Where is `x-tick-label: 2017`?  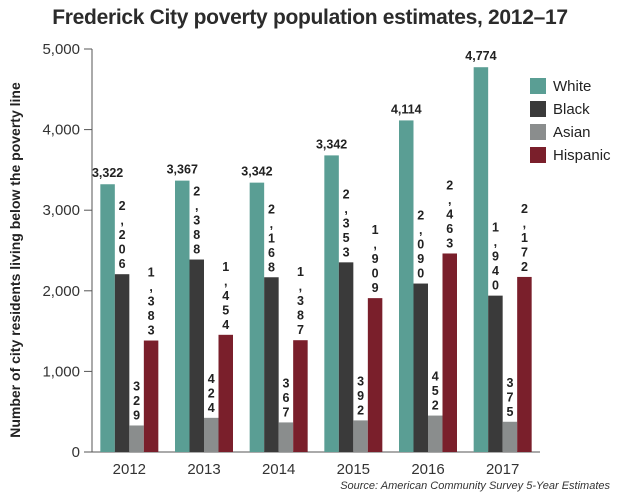
x-tick-label: 2017 is located at coordinates (502, 469).